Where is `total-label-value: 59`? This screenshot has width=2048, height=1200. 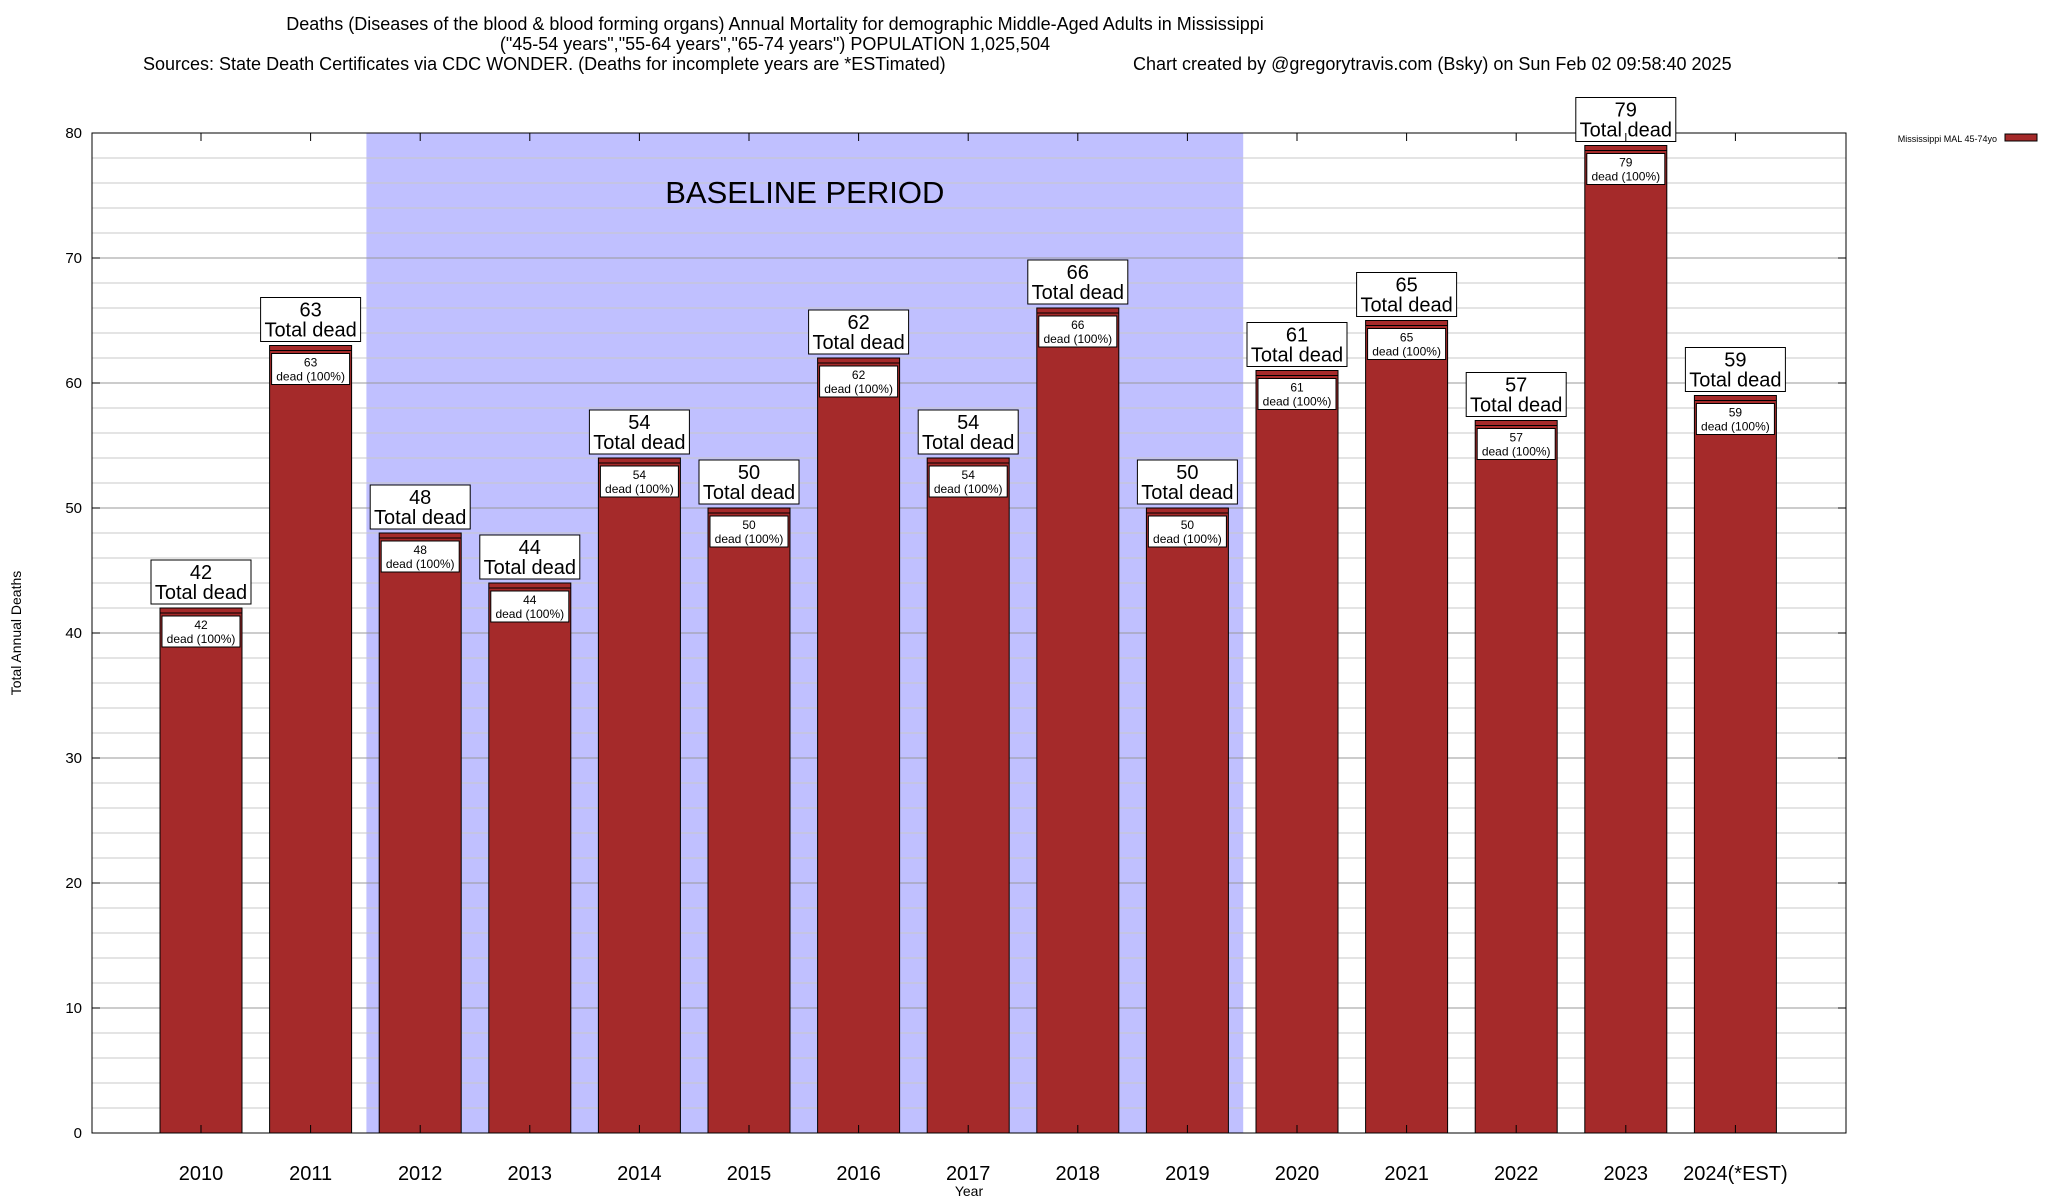
total-label-value: 59 is located at coordinates (1735, 361).